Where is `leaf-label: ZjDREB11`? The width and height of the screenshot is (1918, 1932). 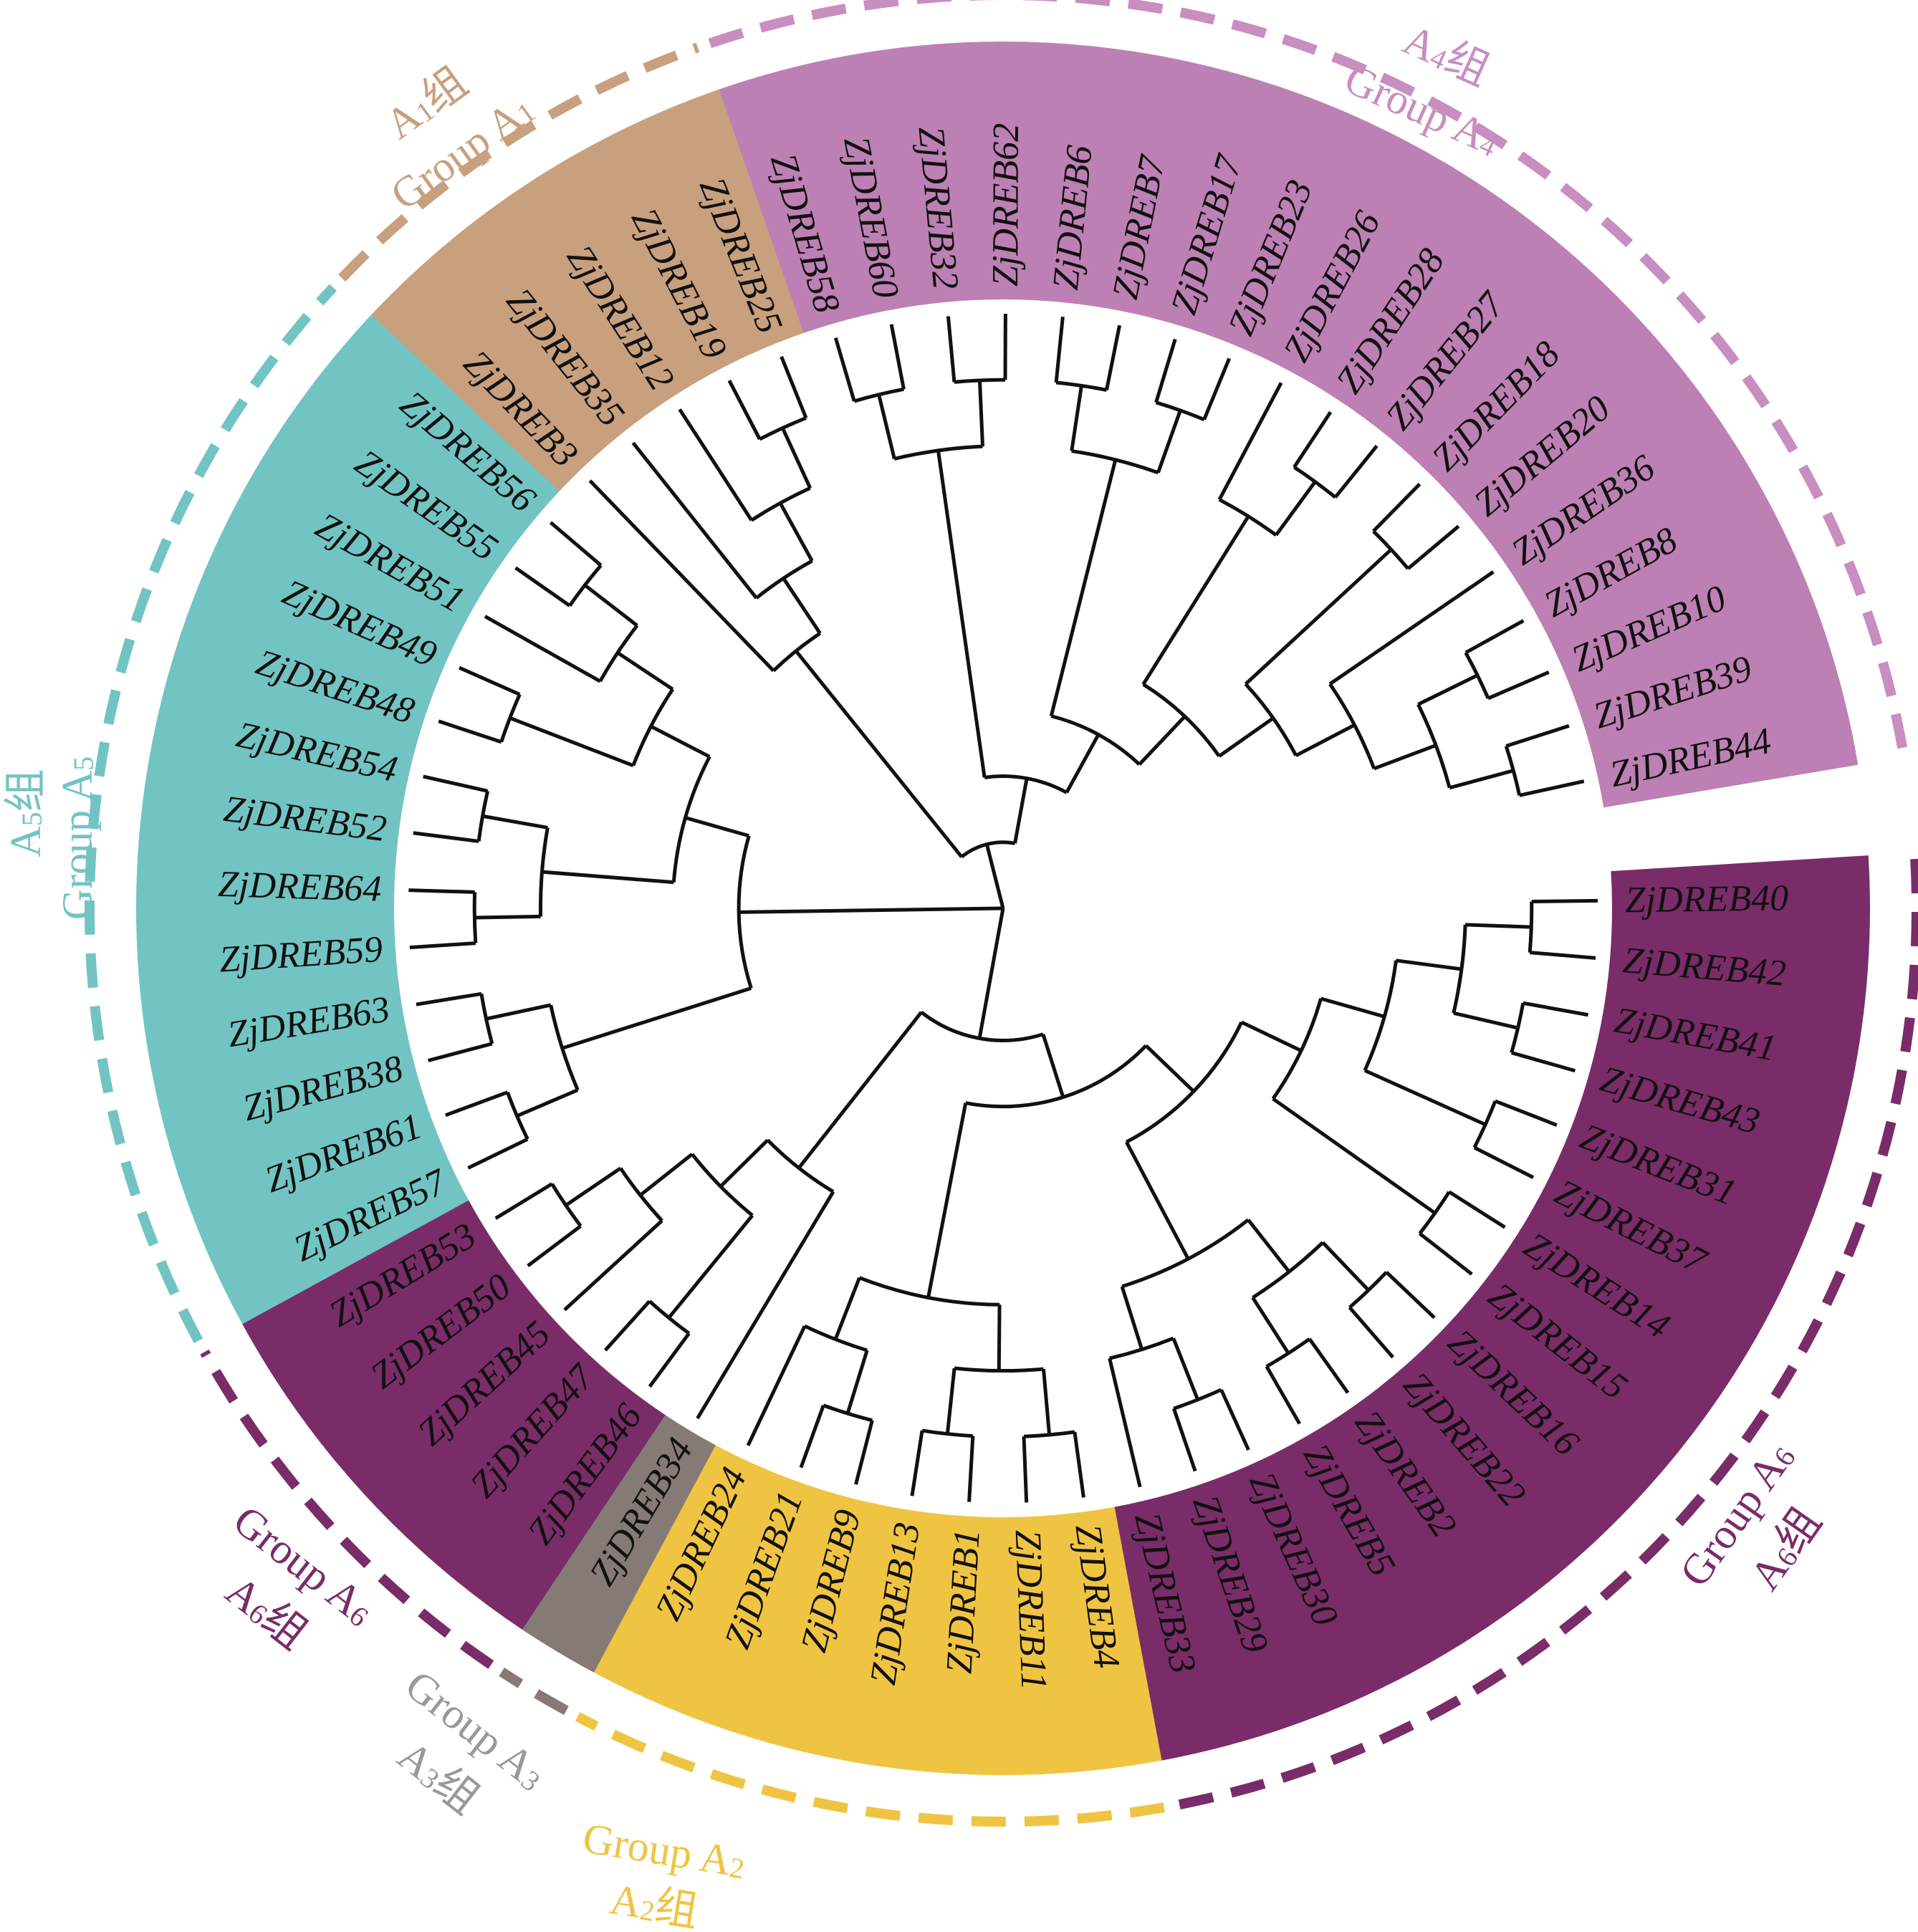 leaf-label: ZjDREB11 is located at coordinates (1031, 1610).